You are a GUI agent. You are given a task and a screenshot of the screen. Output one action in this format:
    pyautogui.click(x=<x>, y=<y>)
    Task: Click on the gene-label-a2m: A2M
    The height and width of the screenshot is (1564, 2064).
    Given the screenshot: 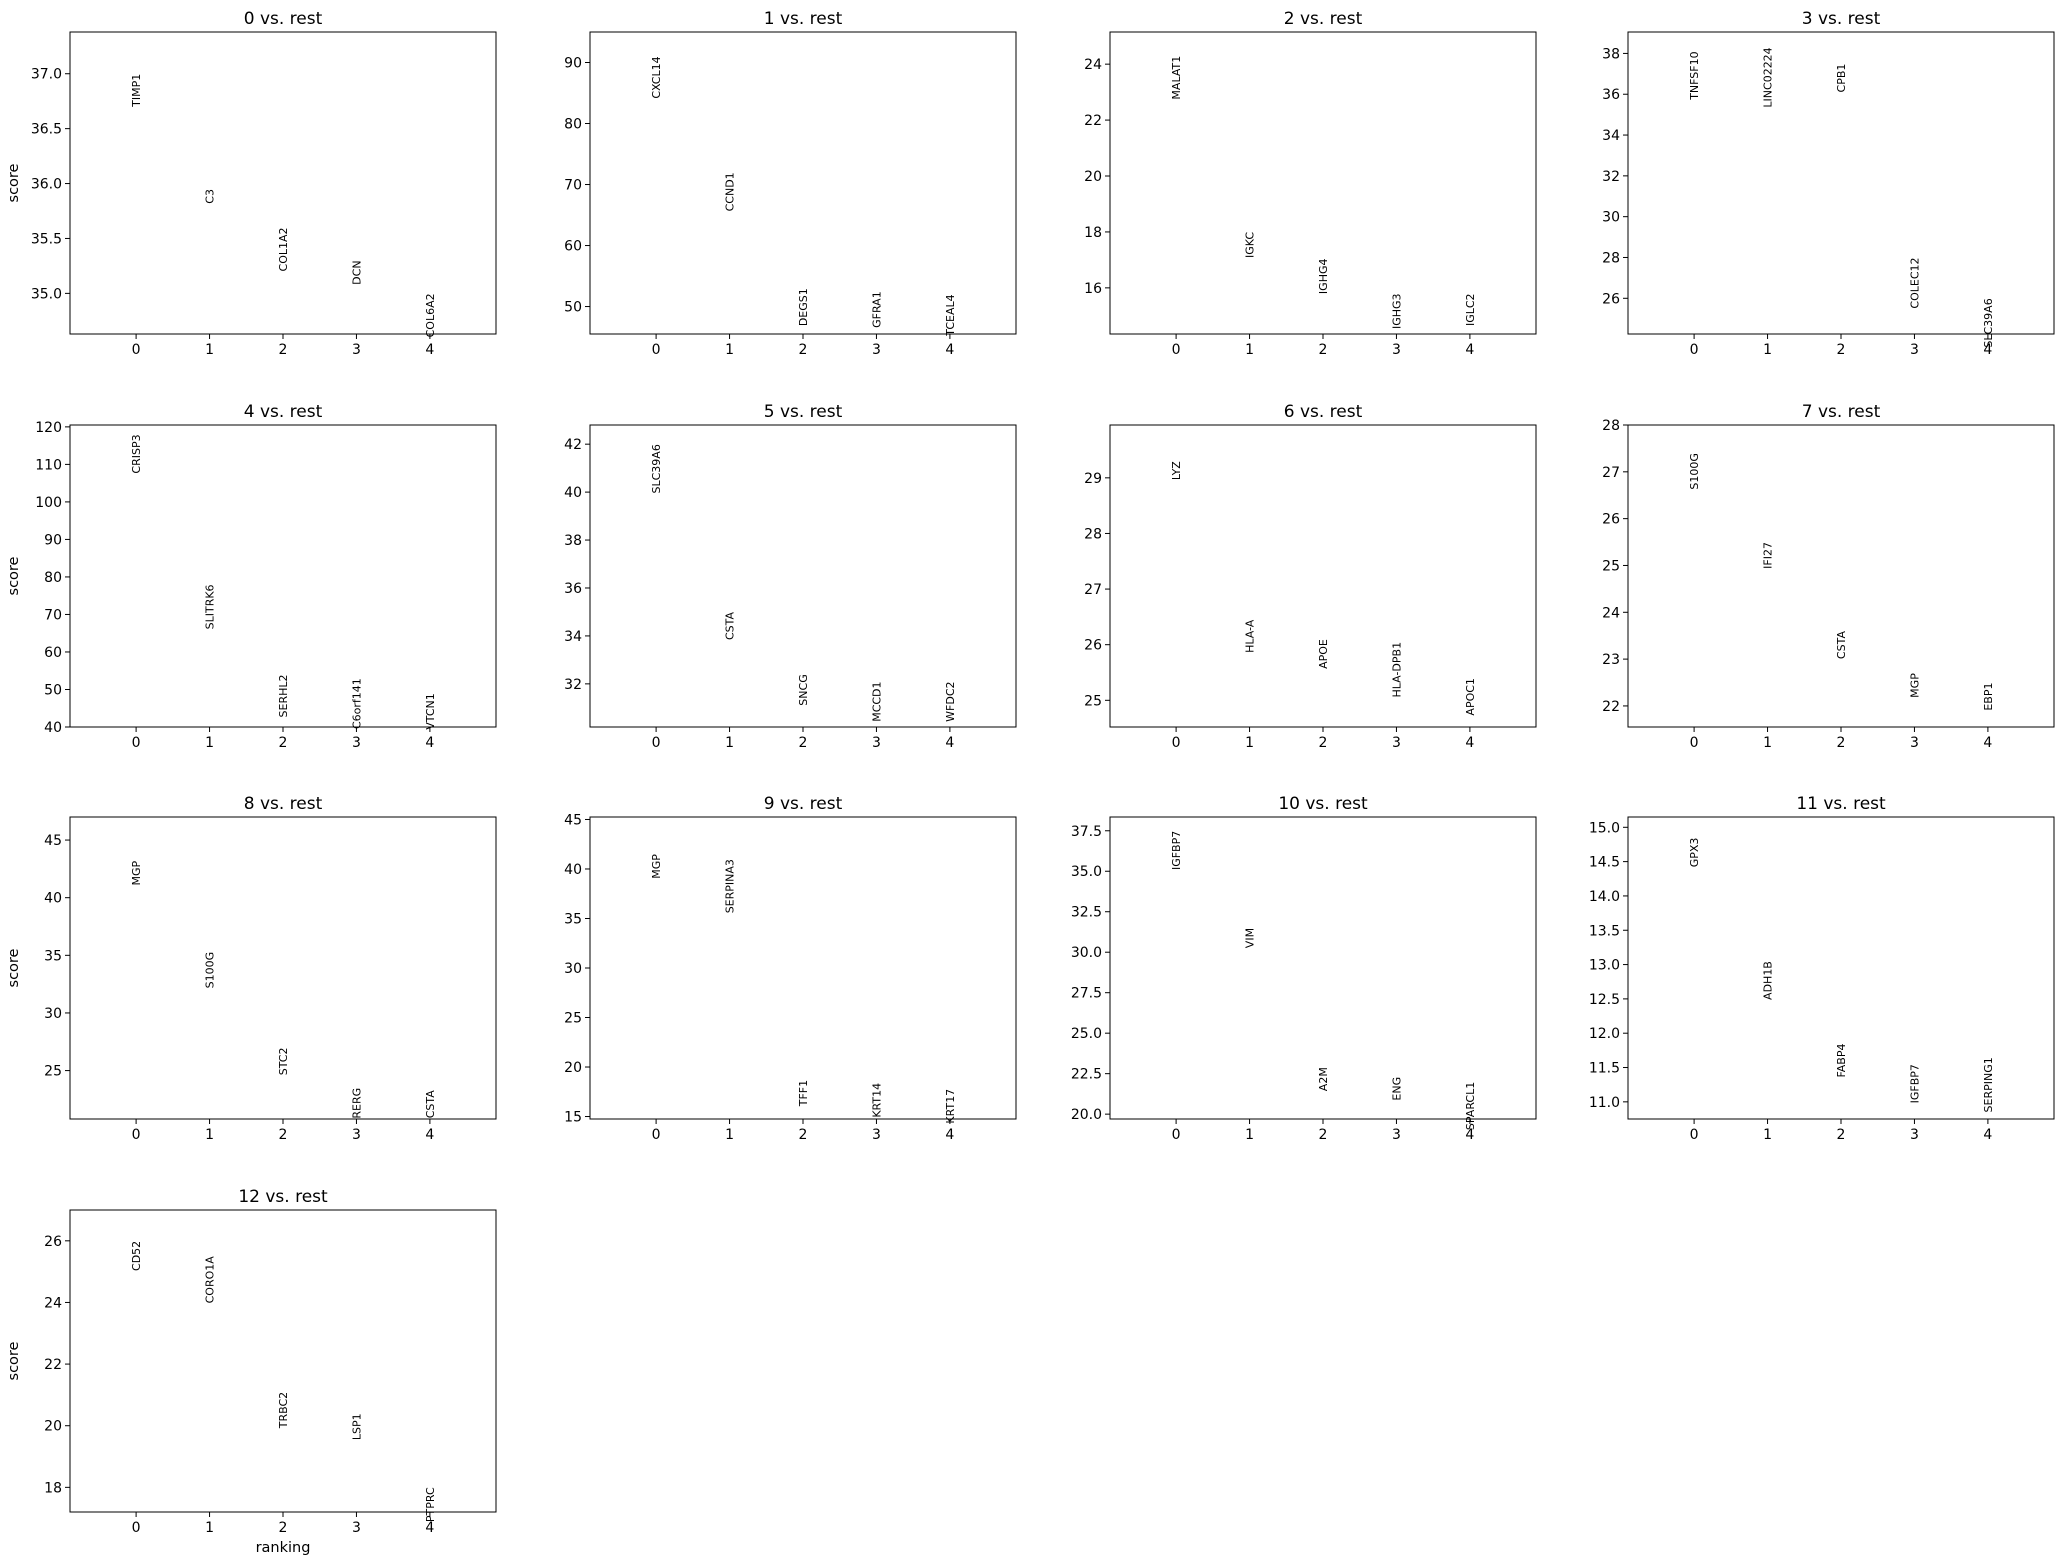 What is the action you would take?
    pyautogui.click(x=1323, y=1079)
    